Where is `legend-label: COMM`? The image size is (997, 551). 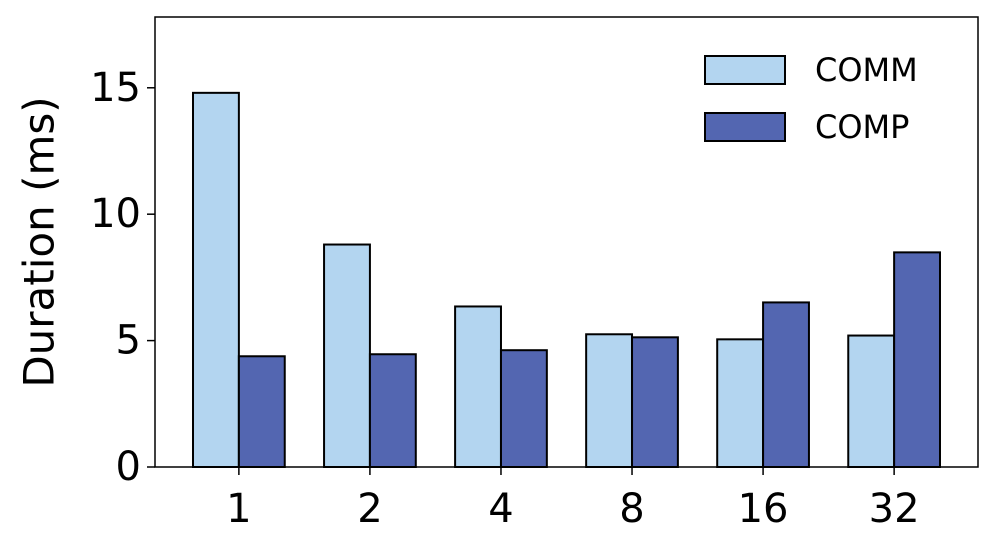
legend-label: COMM is located at coordinates (866, 70).